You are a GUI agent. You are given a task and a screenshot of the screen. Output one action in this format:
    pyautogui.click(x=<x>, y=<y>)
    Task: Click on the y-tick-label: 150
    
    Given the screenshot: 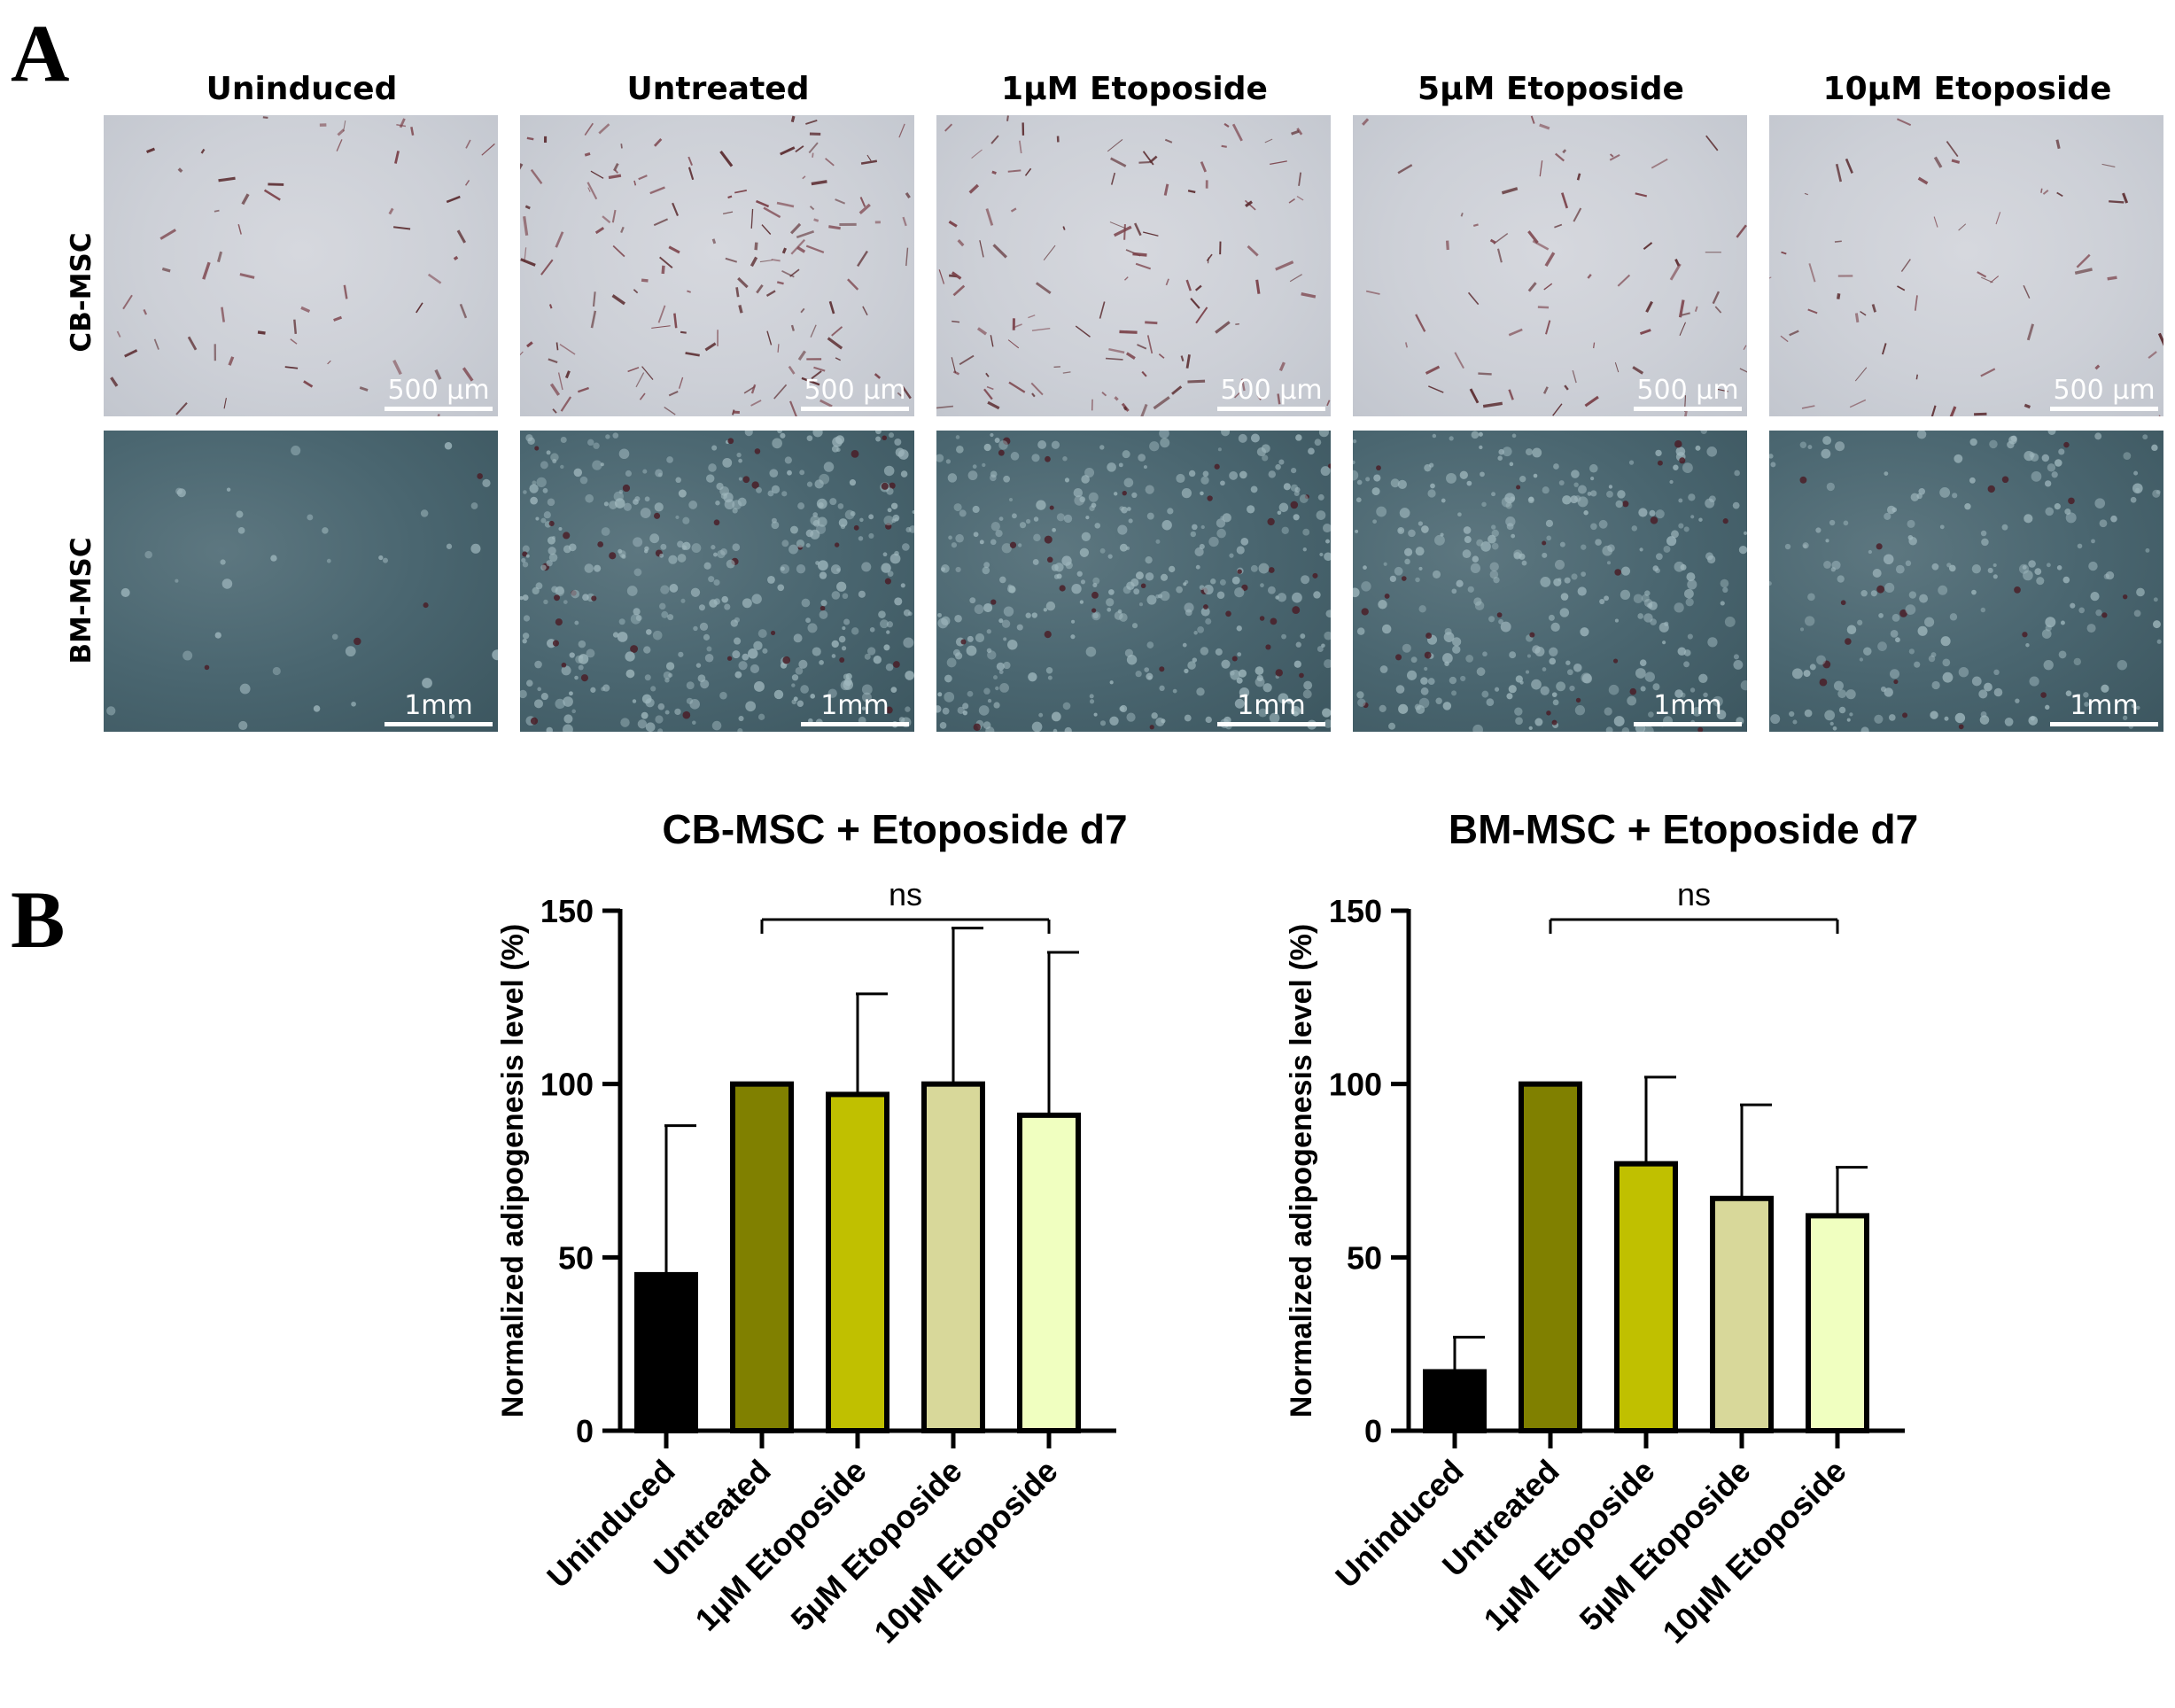 What is the action you would take?
    pyautogui.click(x=1355, y=911)
    